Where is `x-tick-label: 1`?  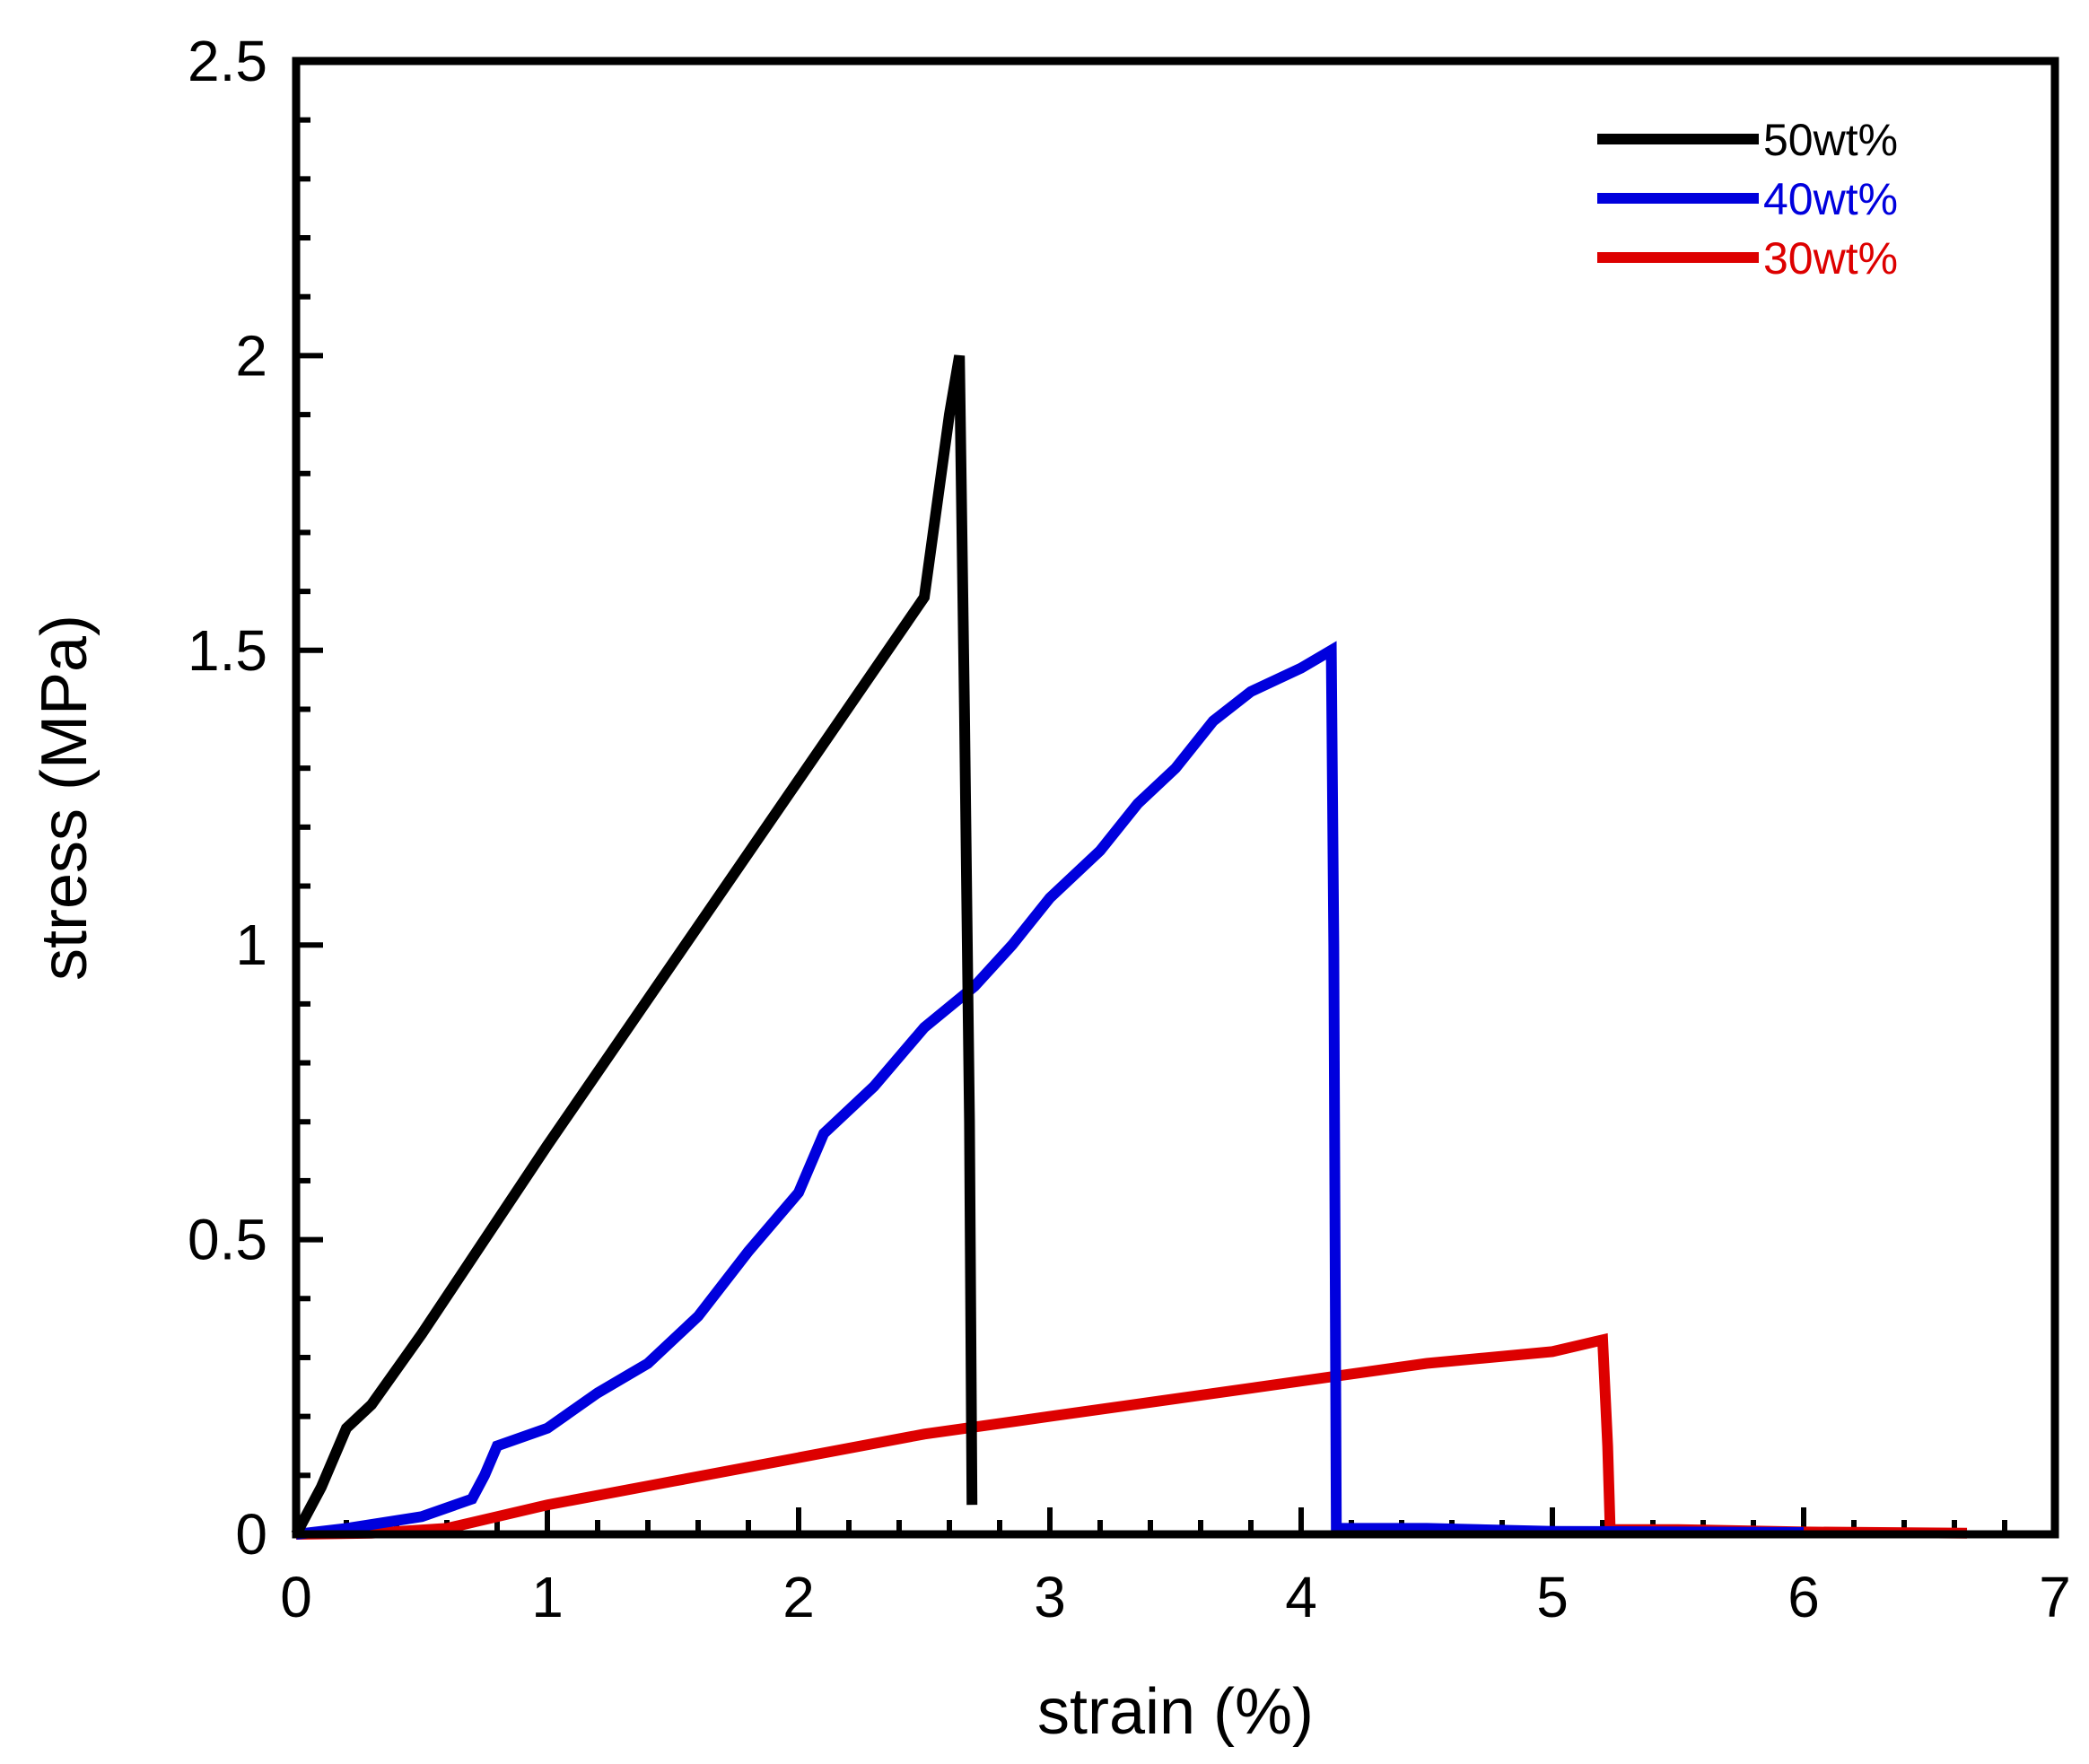 x-tick-label: 1 is located at coordinates (548, 1597).